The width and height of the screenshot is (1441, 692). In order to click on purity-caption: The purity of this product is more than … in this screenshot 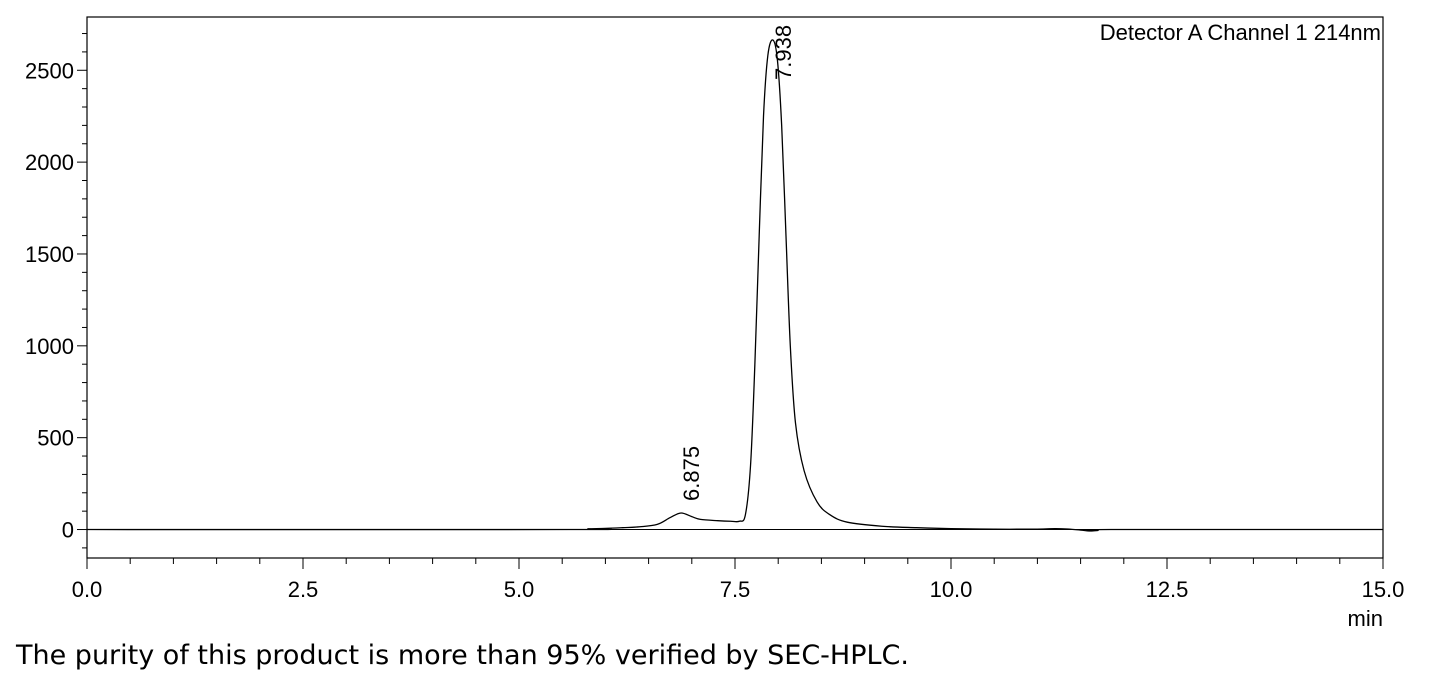, I will do `click(462, 655)`.